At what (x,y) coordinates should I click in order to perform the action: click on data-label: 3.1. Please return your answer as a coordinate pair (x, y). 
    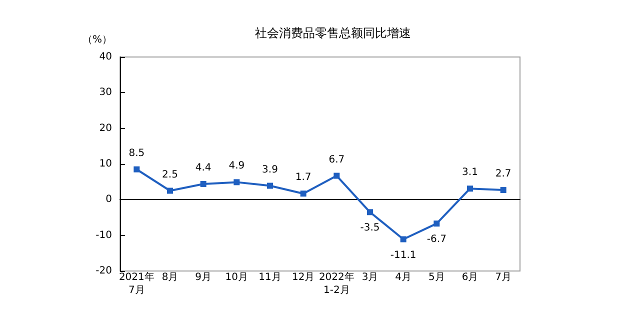
    Looking at the image, I should click on (470, 172).